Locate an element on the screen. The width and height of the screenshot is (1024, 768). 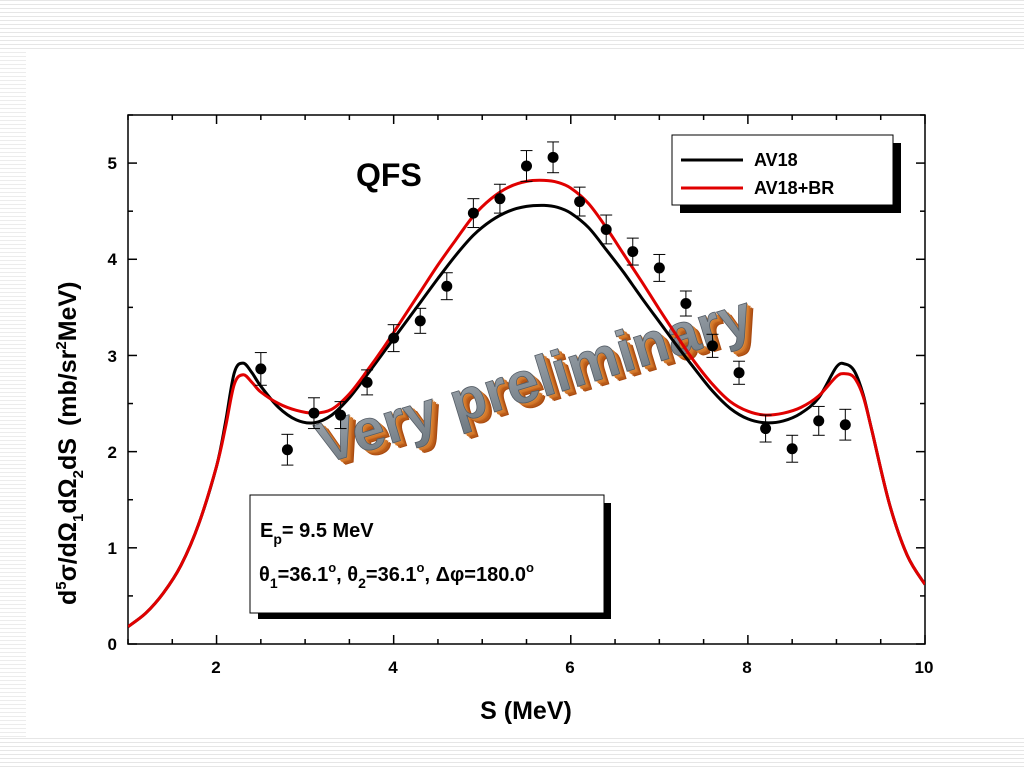
chart-title: QFS is located at coordinates (389, 175).